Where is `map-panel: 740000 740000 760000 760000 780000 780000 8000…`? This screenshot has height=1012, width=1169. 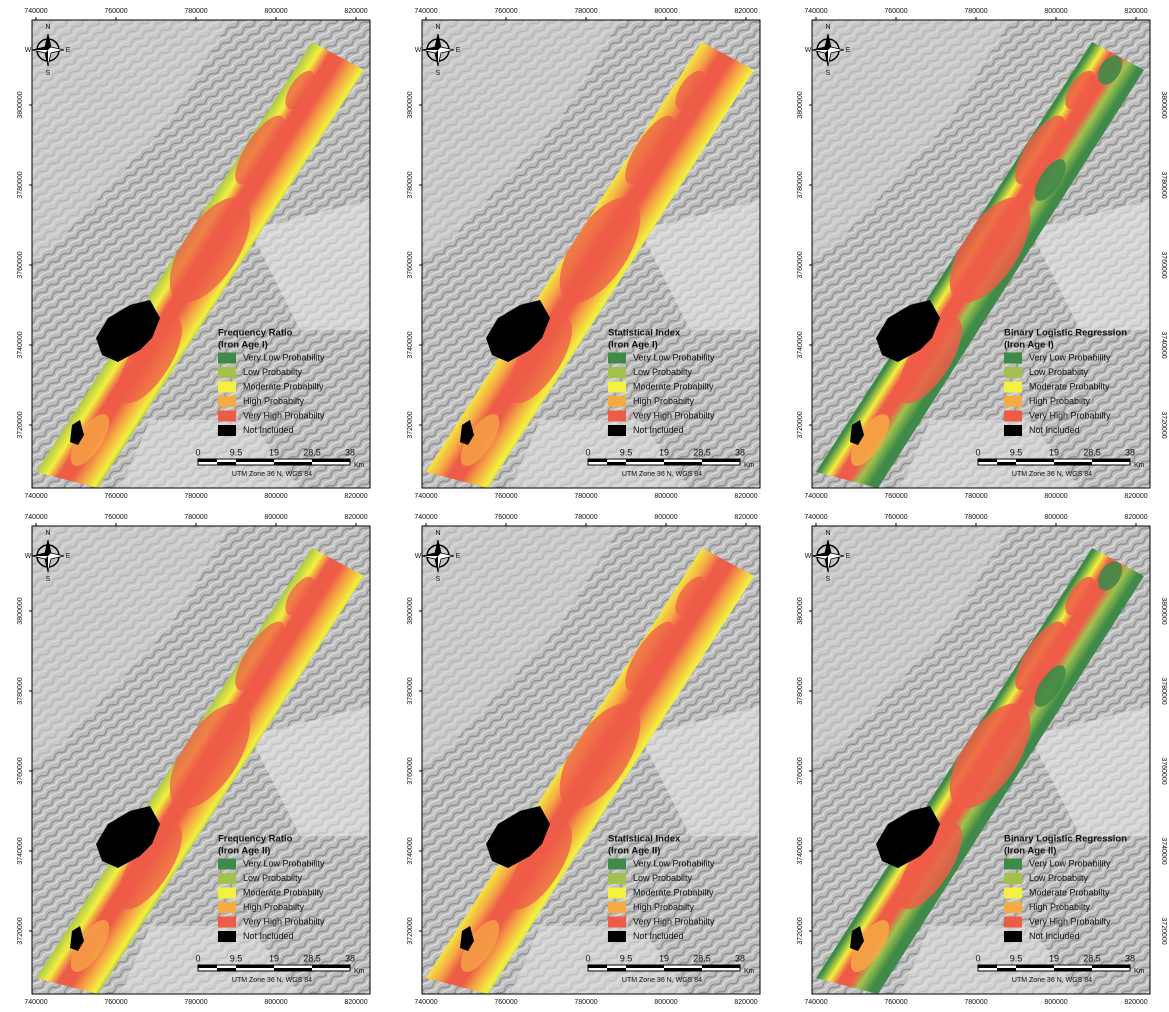 map-panel: 740000 740000 760000 760000 780000 780000 8000… is located at coordinates (584, 760).